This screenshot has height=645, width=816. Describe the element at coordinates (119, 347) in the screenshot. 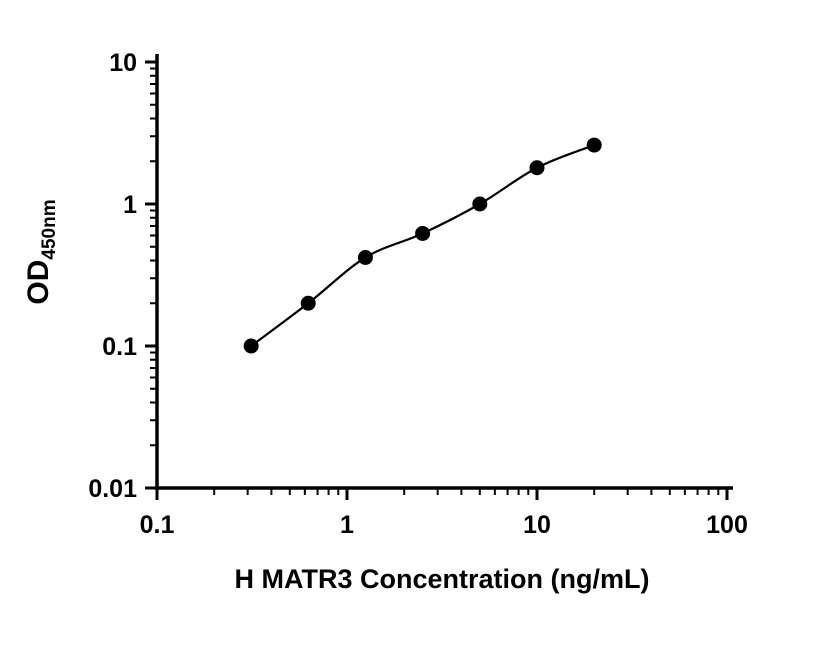

I see `y-tick-label: 0.1` at that location.